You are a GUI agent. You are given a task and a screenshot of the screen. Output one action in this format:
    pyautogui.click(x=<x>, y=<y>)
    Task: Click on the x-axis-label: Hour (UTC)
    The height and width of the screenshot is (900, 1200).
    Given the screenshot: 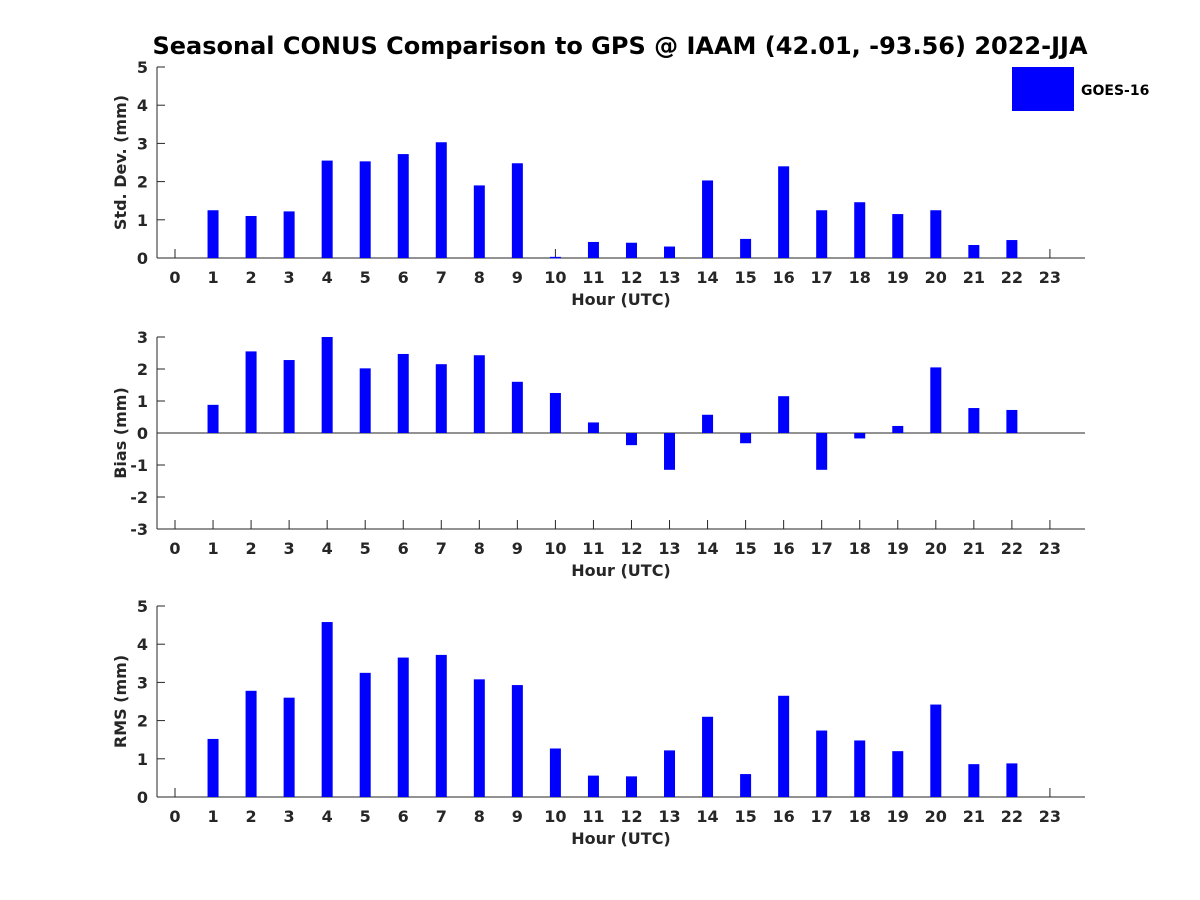 What is the action you would take?
    pyautogui.click(x=621, y=299)
    